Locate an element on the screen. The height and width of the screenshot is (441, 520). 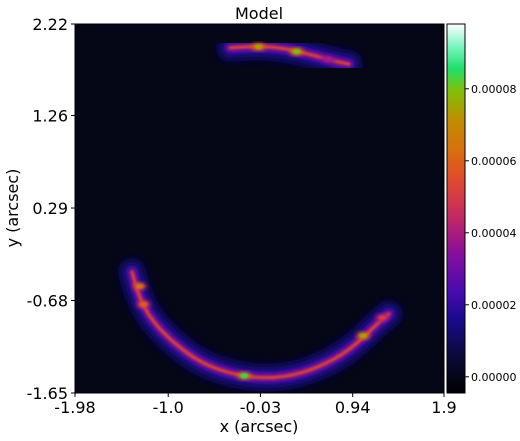
colorbar-ticks: 0.00000 0.00002 0.00004 0.00006 0.00008 is located at coordinates (491, 233).